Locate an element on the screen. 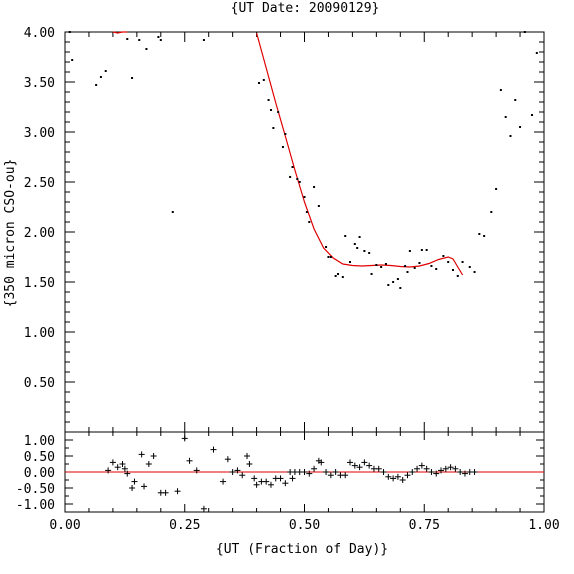  x-tick-label: 0.50 is located at coordinates (304, 525).